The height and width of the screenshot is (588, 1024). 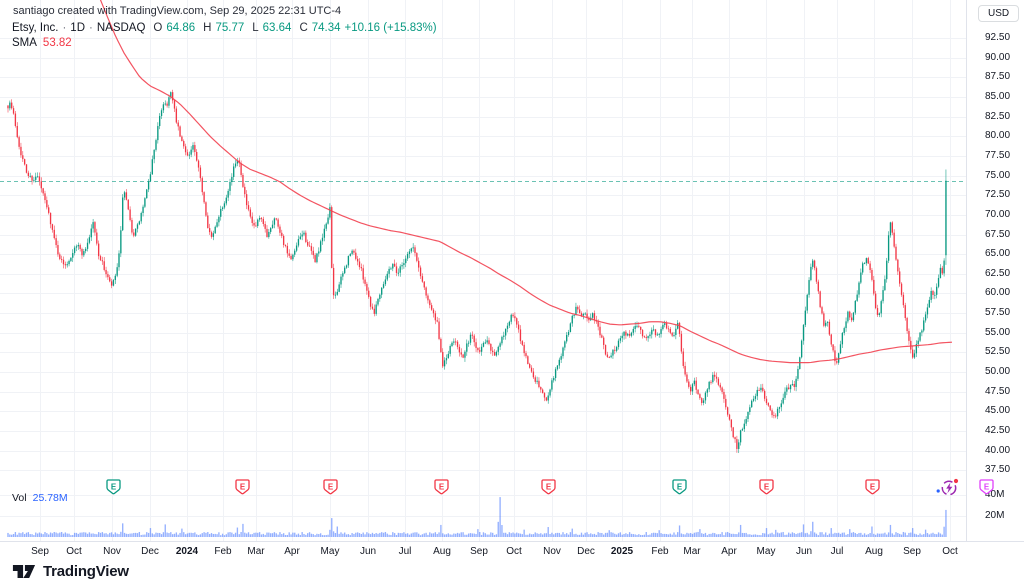 I want to click on tradingview-branding: TradingView, so click(x=70, y=571).